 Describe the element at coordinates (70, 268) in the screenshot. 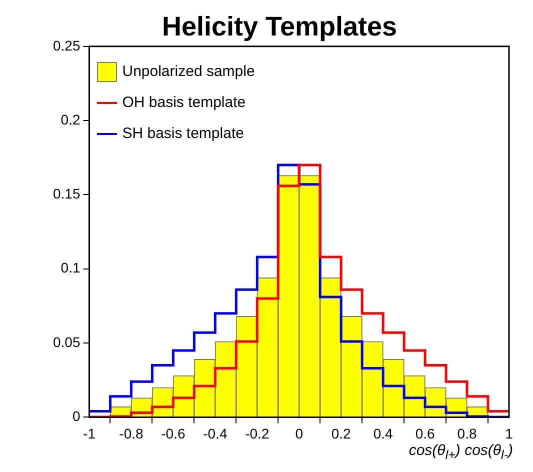

I see `y-tick-label: 0.1` at that location.